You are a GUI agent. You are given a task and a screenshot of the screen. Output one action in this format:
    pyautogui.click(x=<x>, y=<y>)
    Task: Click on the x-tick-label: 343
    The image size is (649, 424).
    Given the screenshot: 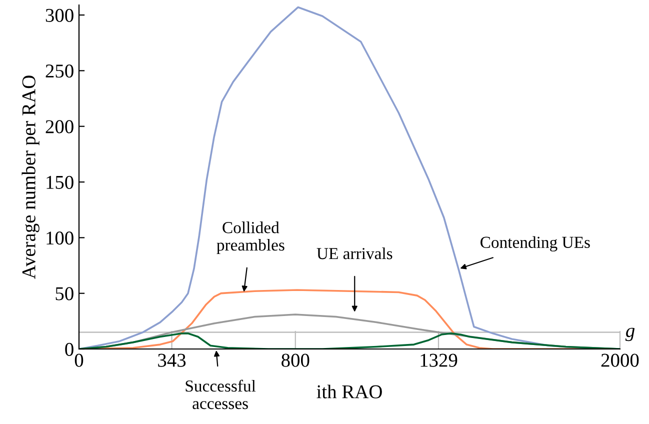 What is the action you would take?
    pyautogui.click(x=172, y=360)
    